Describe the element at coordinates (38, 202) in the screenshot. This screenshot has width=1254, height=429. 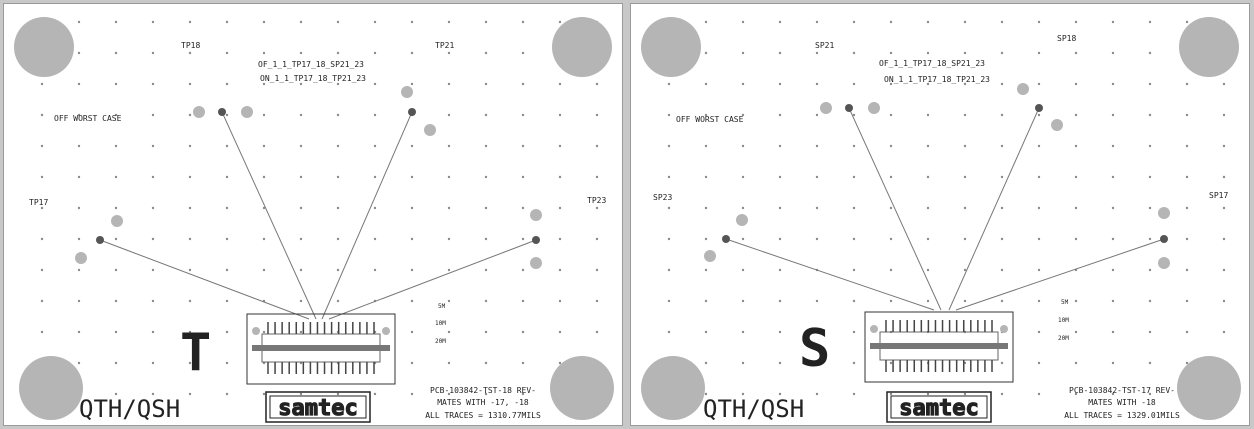
I see `probe-label: TP17` at that location.